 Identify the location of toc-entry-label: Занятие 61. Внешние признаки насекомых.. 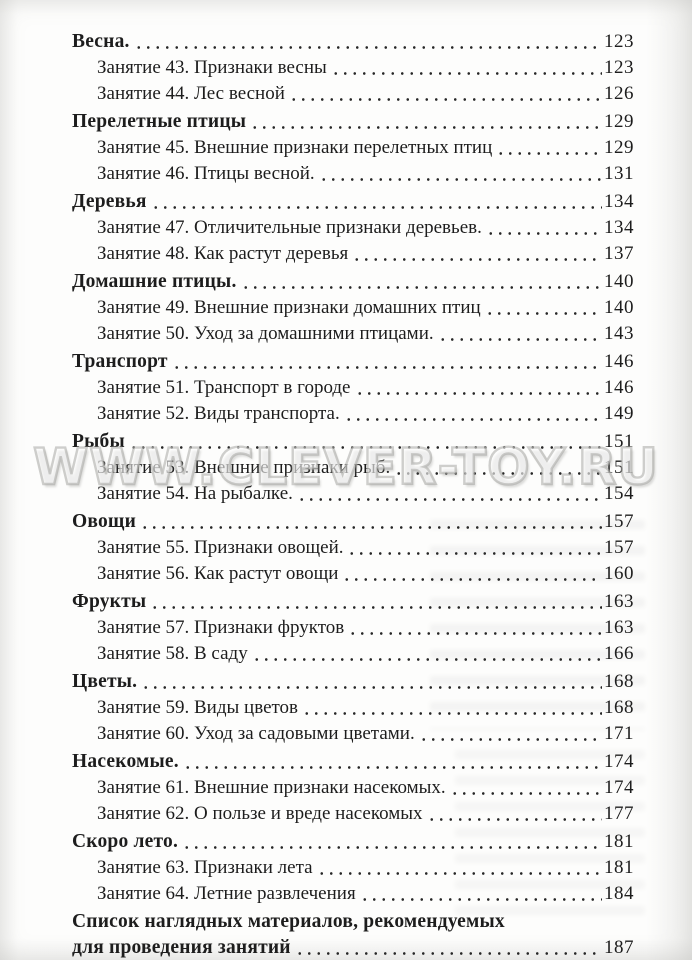
(271, 787).